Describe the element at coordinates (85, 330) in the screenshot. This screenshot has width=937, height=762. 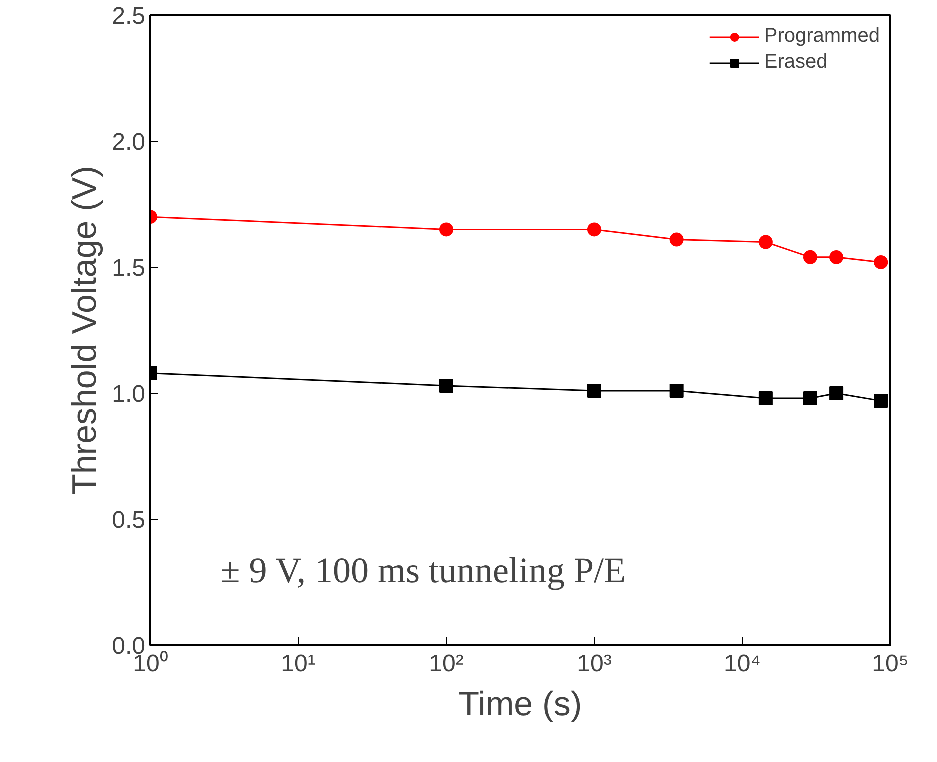
I see `y-axis-title: Threshold Voltage (V)` at that location.